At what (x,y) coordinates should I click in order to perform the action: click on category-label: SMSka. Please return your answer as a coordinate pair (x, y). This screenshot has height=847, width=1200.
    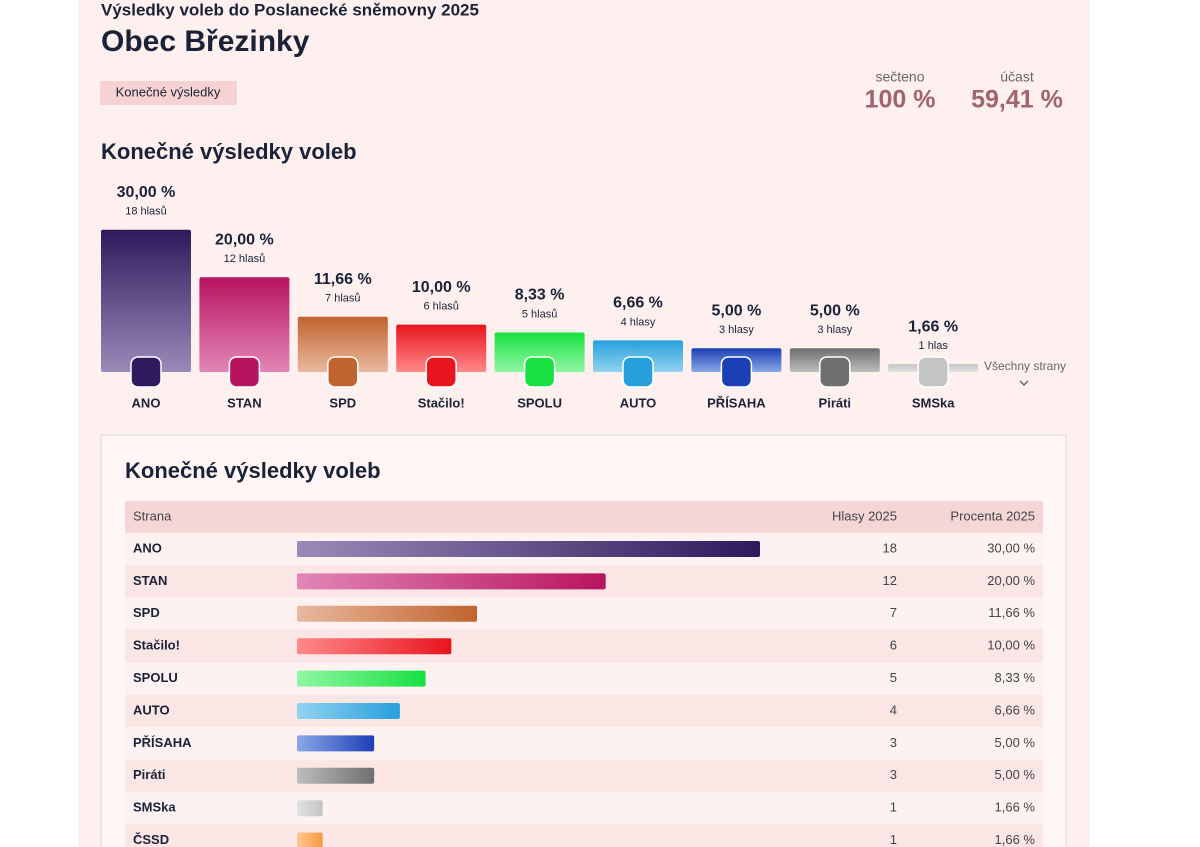
    Looking at the image, I should click on (933, 402).